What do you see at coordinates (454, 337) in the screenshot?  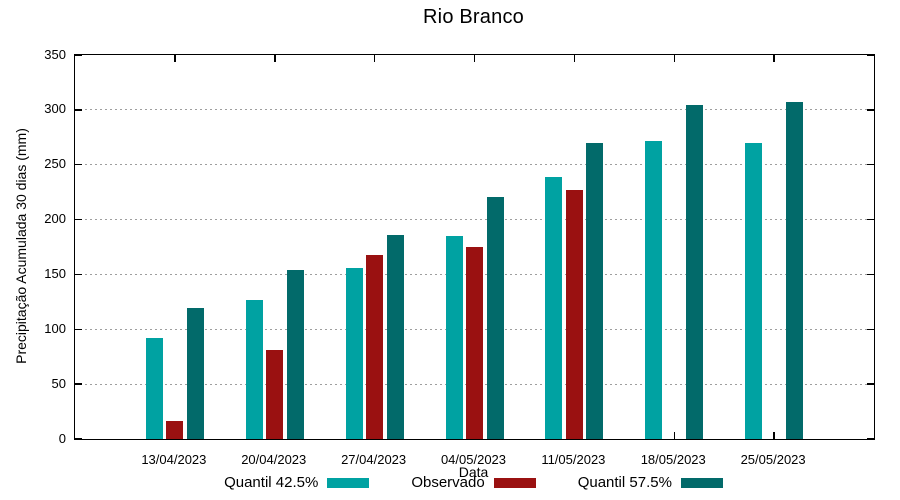 I see `bar-quantil-42.5-04-05-2023` at bounding box center [454, 337].